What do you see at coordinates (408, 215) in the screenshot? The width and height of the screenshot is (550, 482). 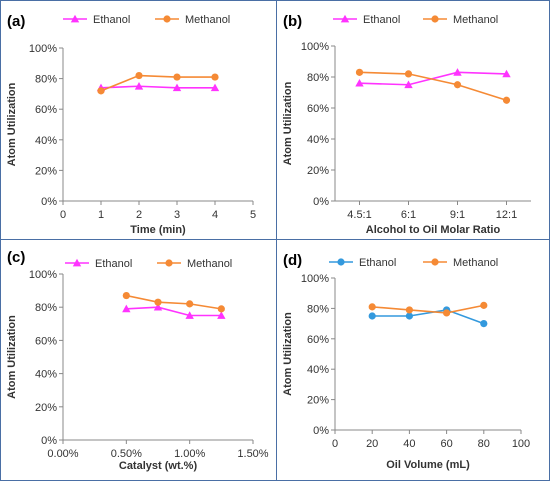 I see `x-tick-label: 6:1` at bounding box center [408, 215].